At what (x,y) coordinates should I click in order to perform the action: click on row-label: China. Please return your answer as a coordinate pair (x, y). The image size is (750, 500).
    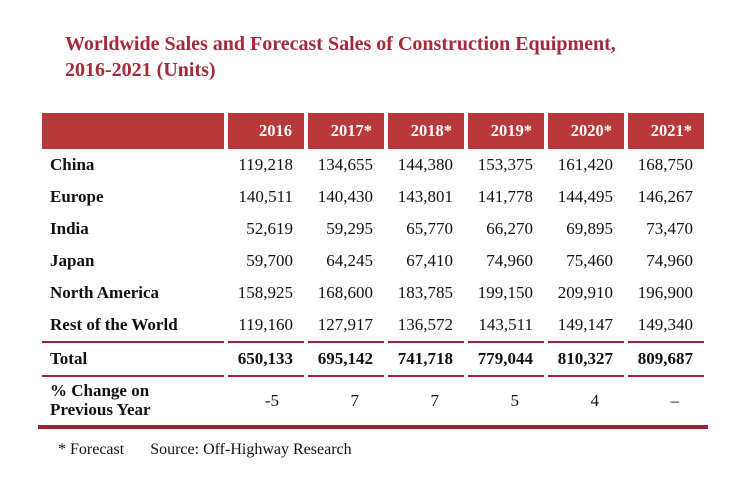
    Looking at the image, I should click on (72, 164).